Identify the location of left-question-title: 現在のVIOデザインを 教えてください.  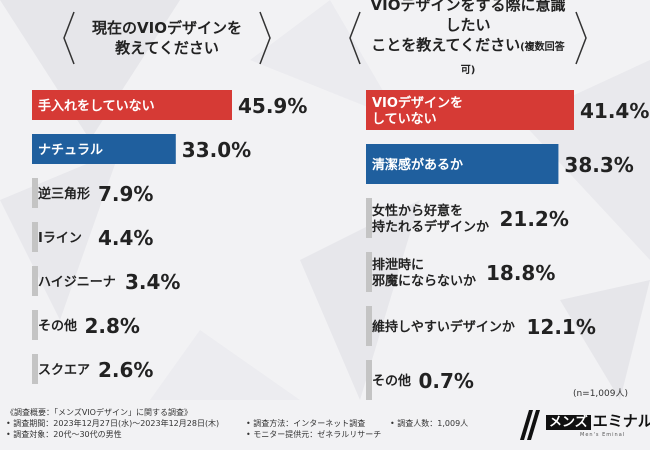
(167, 38).